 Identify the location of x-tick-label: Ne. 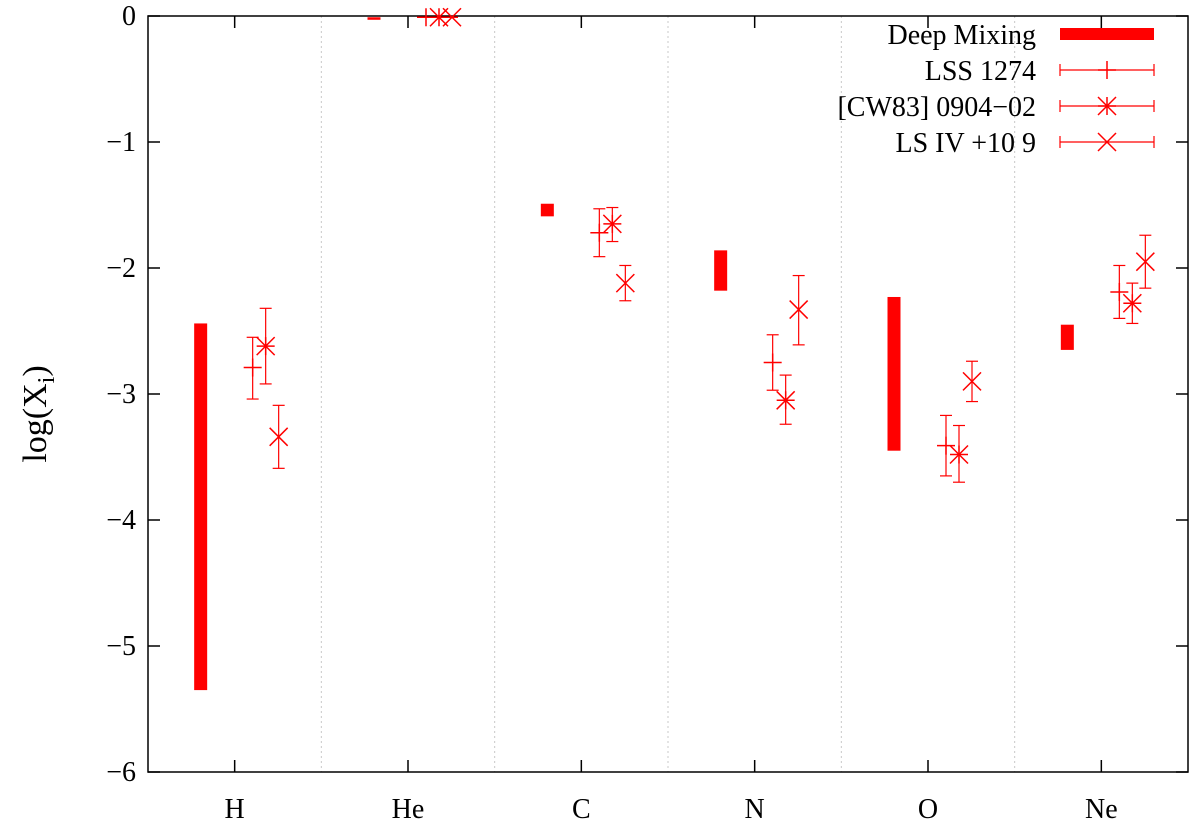
(1101, 809).